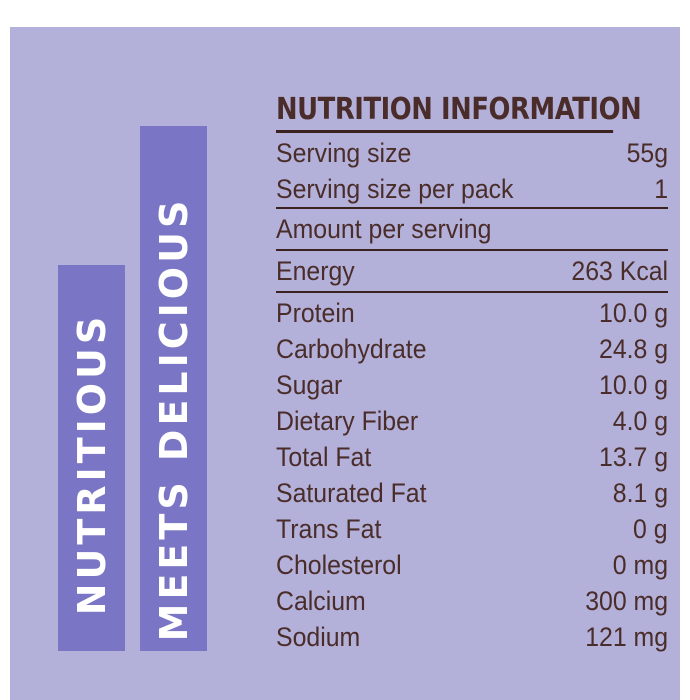 The width and height of the screenshot is (690, 700). Describe the element at coordinates (472, 421) in the screenshot. I see `table-row: Dietary Fiber 4.0 g` at that location.